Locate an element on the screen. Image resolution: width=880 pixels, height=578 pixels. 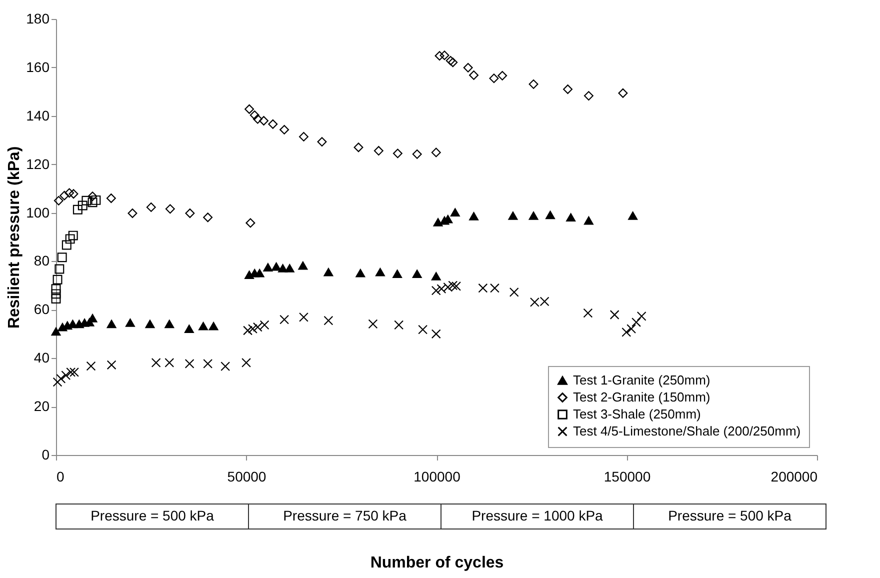
y-tick-label: 0 is located at coordinates (46, 454).